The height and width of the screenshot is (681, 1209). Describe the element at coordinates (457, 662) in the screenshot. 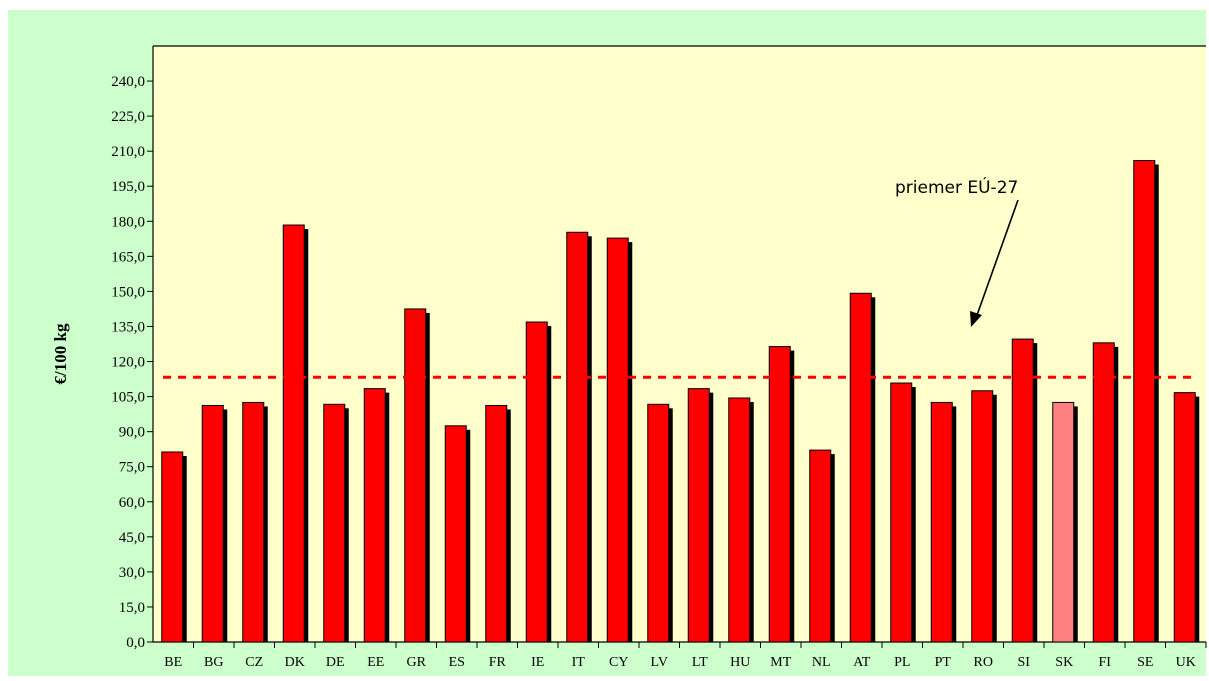

I see `x-tick-label: ES` at that location.